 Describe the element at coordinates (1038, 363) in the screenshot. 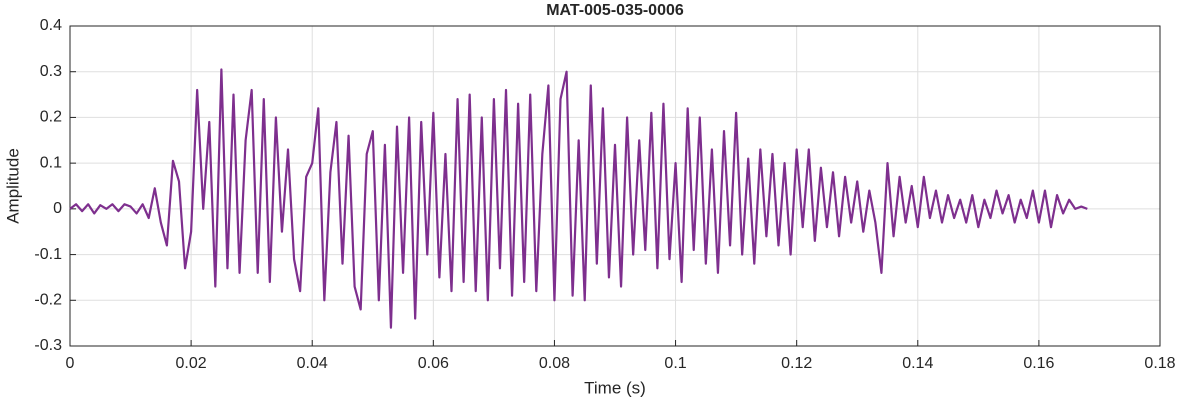

I see `x-tick-label: 0.16` at that location.